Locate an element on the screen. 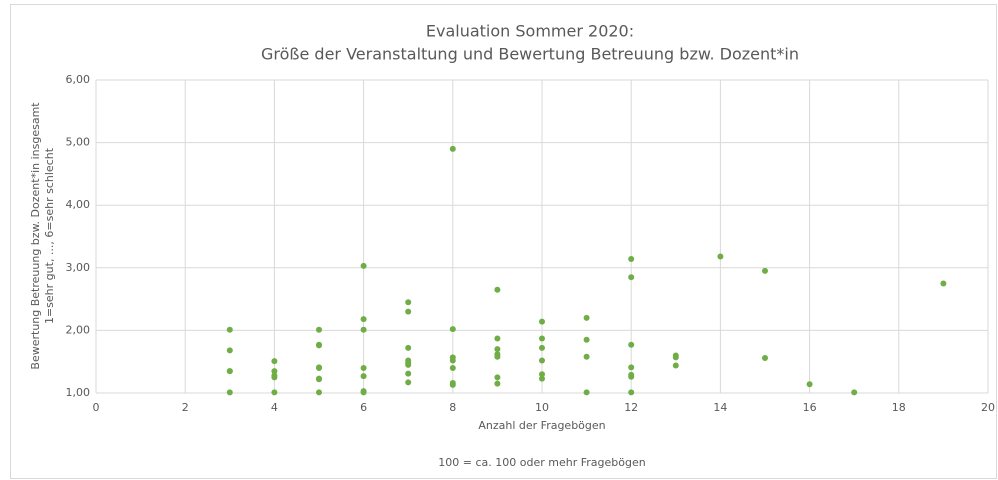  y-axis-label: 1=sehr gut, ..., 6=sehr schlecht is located at coordinates (49, 235).